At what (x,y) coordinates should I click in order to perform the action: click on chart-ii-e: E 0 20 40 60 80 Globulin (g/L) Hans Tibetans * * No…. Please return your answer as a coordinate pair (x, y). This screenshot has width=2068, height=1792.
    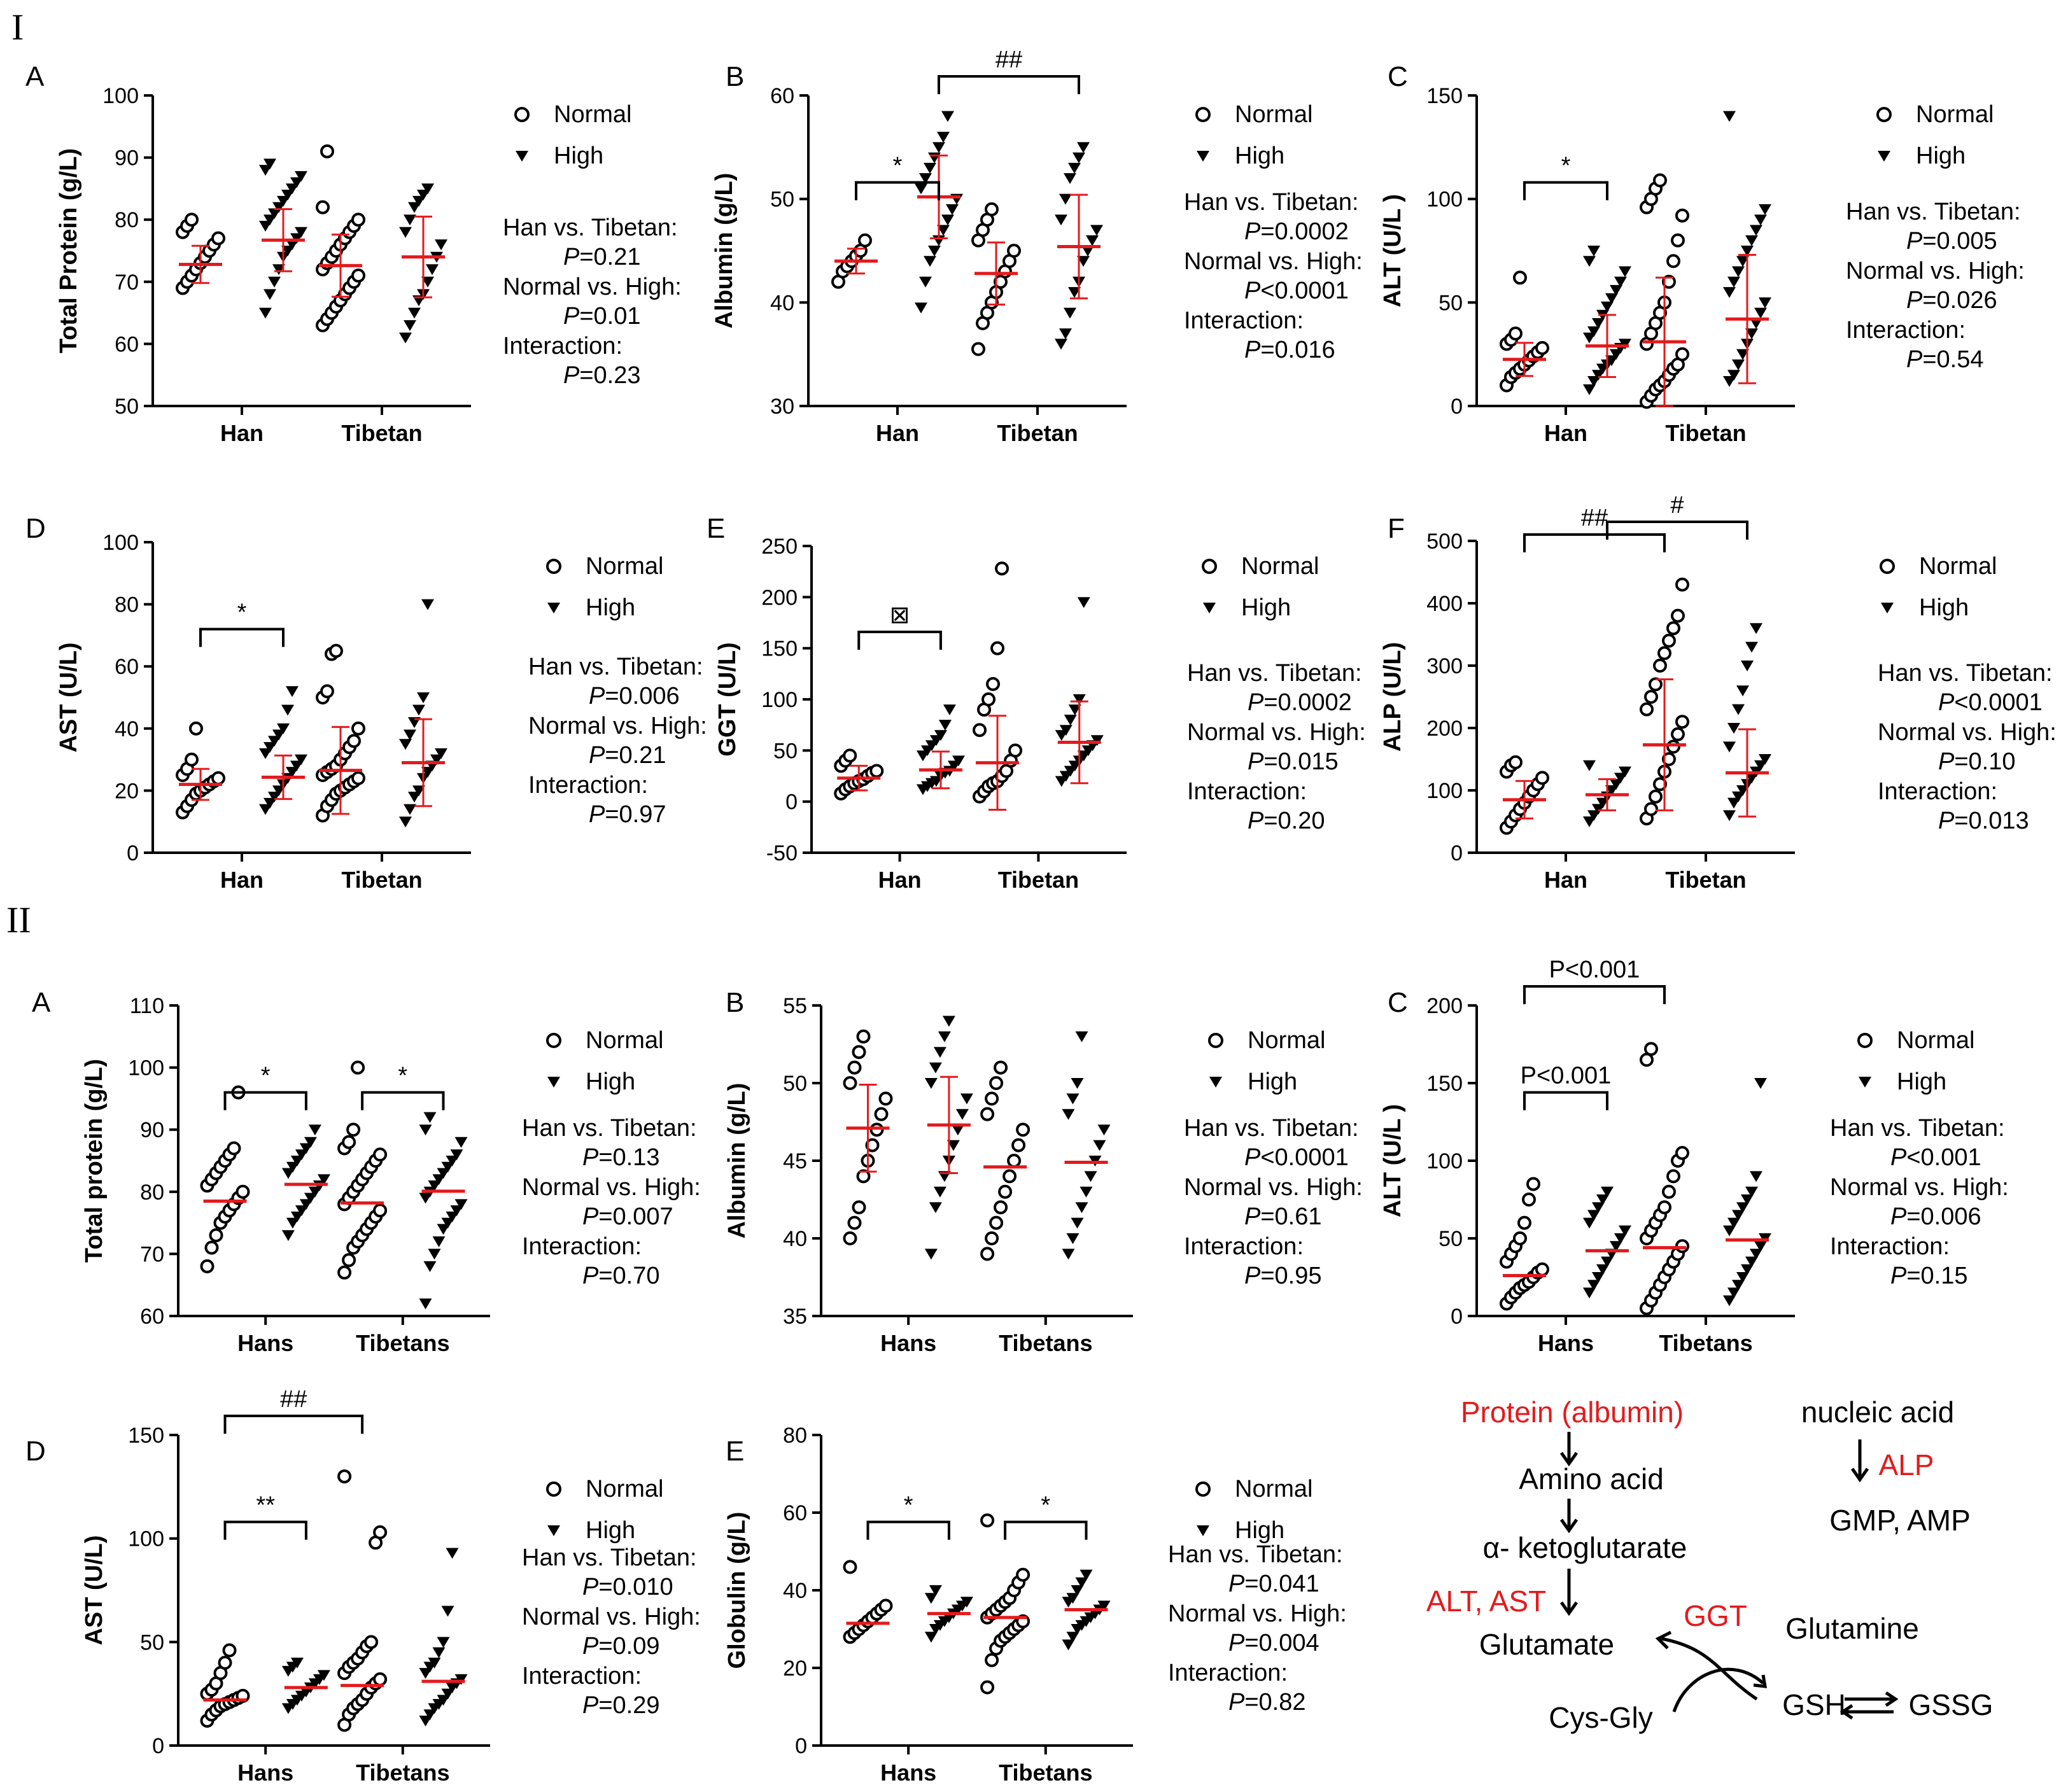
    Looking at the image, I should click on (1035, 1605).